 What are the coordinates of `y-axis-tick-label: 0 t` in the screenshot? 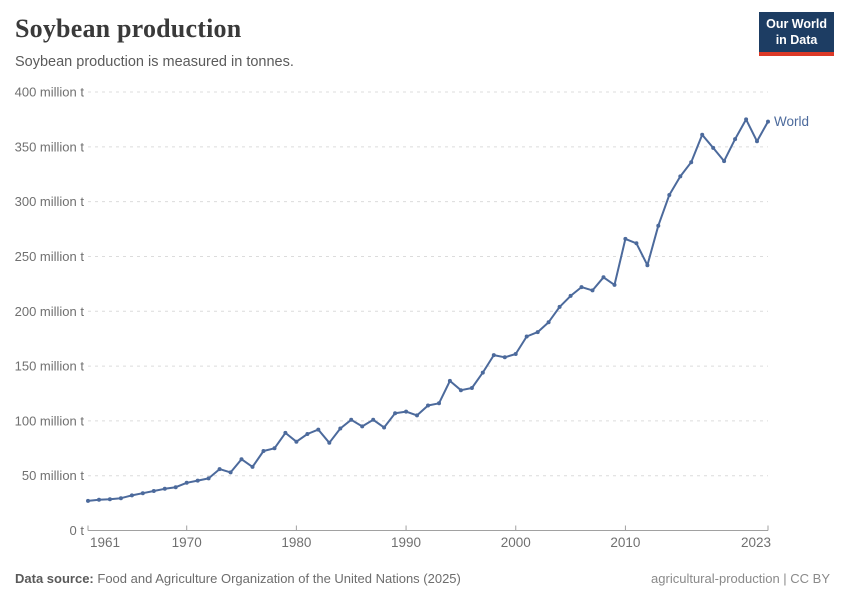 It's located at (77, 530).